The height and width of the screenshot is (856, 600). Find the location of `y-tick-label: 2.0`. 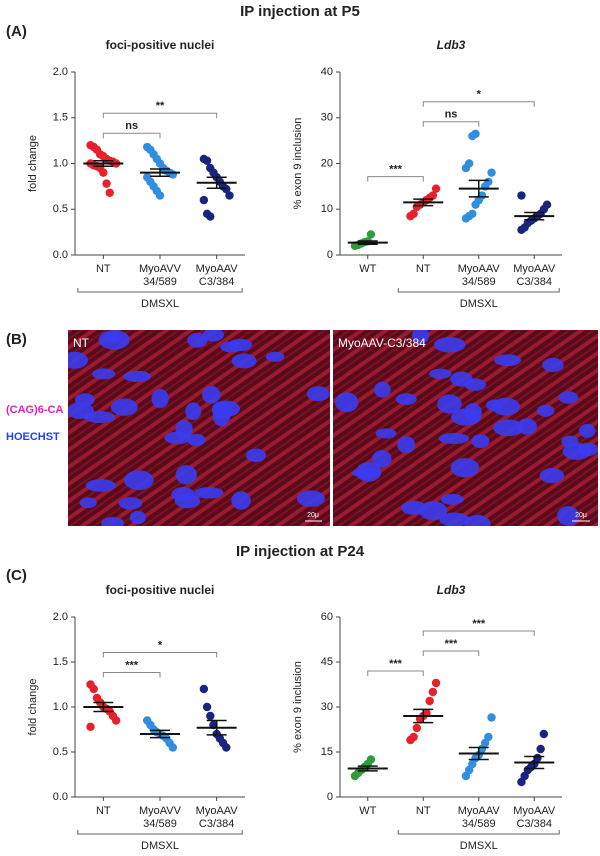

y-tick-label: 2.0 is located at coordinates (60, 72).